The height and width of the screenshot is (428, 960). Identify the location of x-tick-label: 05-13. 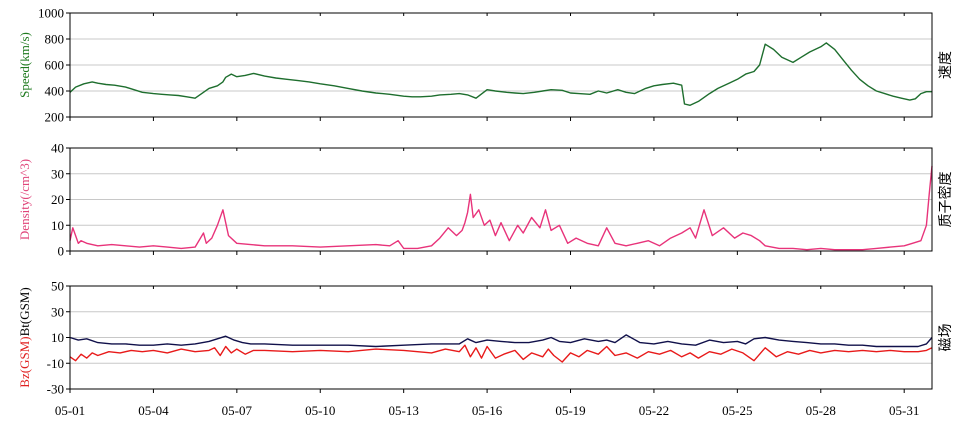
(404, 410).